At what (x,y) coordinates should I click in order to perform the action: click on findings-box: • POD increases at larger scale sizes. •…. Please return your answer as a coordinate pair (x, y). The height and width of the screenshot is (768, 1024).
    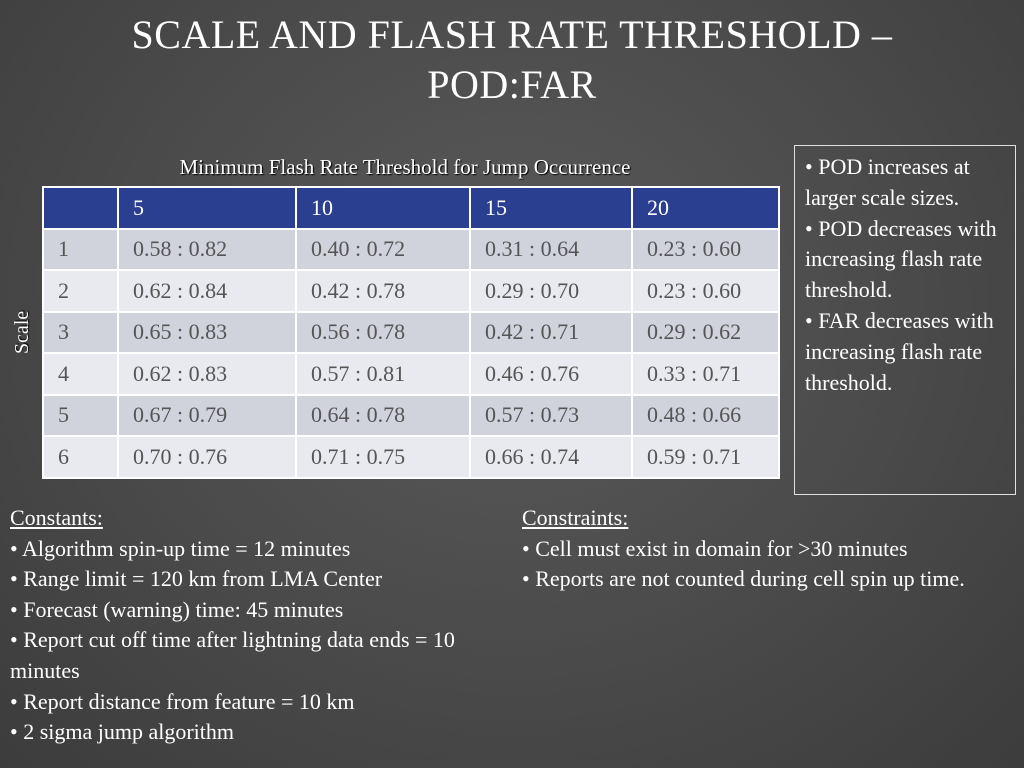
    Looking at the image, I should click on (905, 320).